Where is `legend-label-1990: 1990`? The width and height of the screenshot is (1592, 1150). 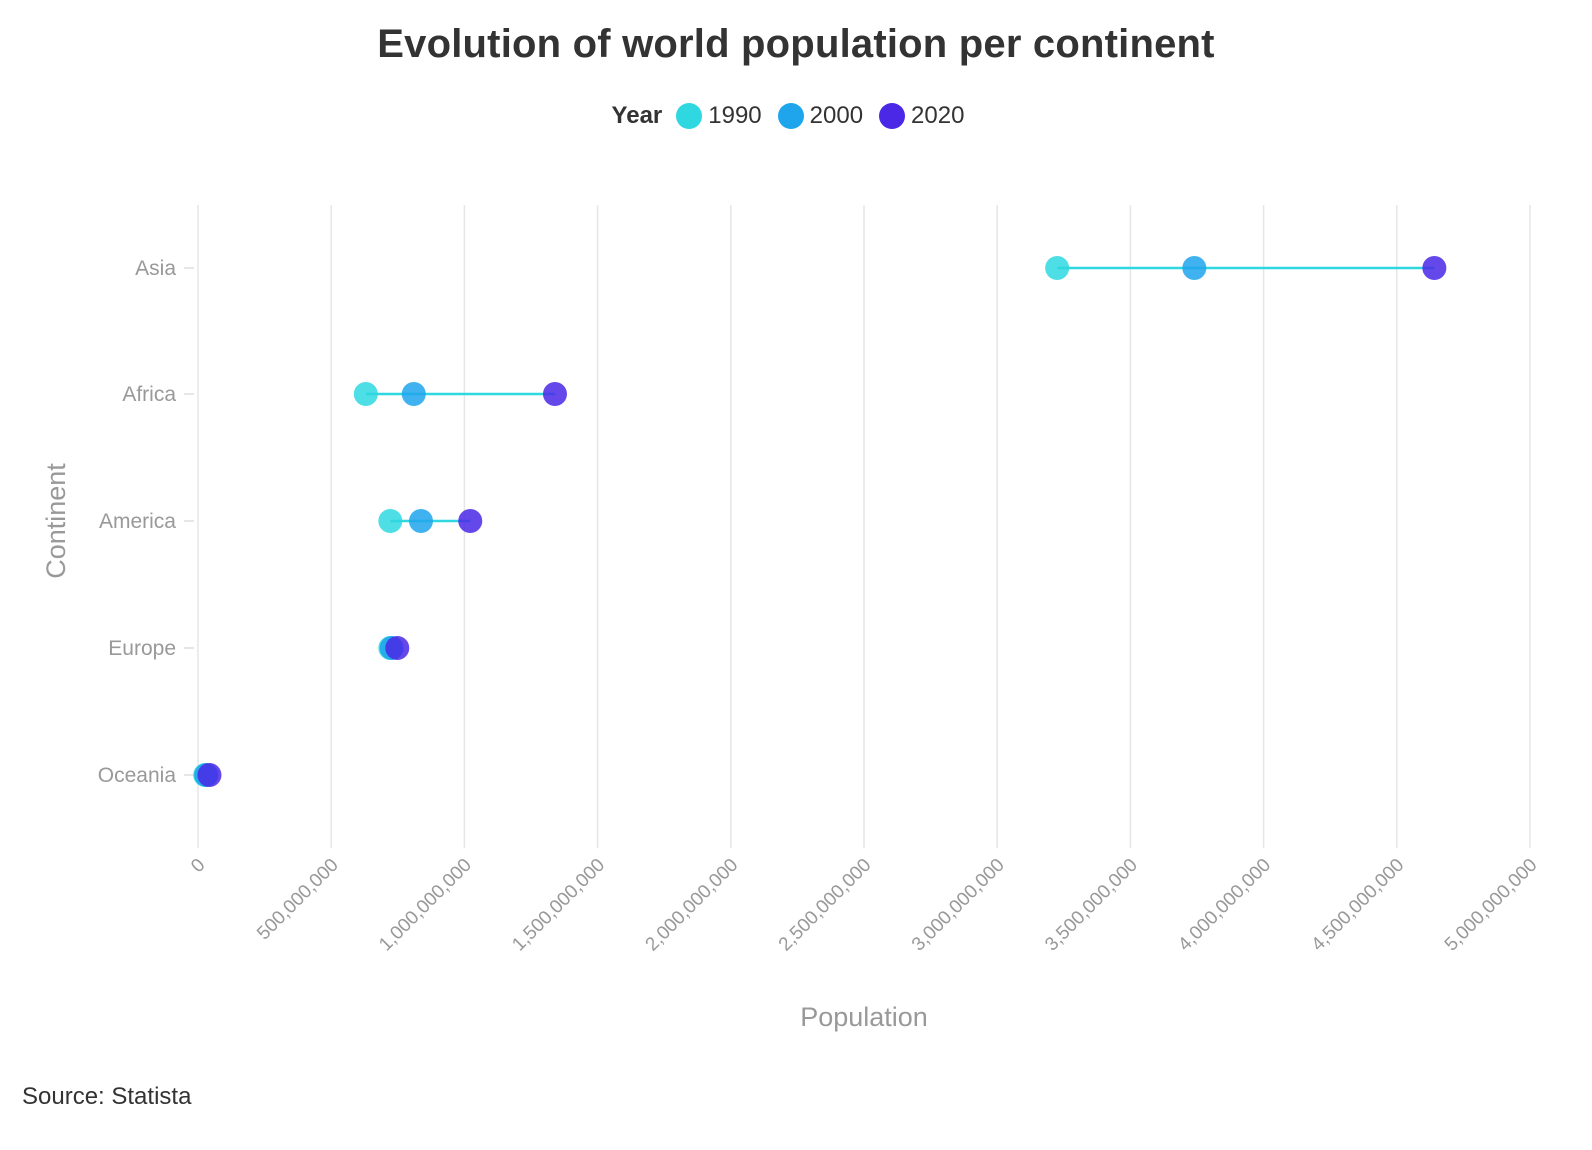 legend-label-1990: 1990 is located at coordinates (735, 115).